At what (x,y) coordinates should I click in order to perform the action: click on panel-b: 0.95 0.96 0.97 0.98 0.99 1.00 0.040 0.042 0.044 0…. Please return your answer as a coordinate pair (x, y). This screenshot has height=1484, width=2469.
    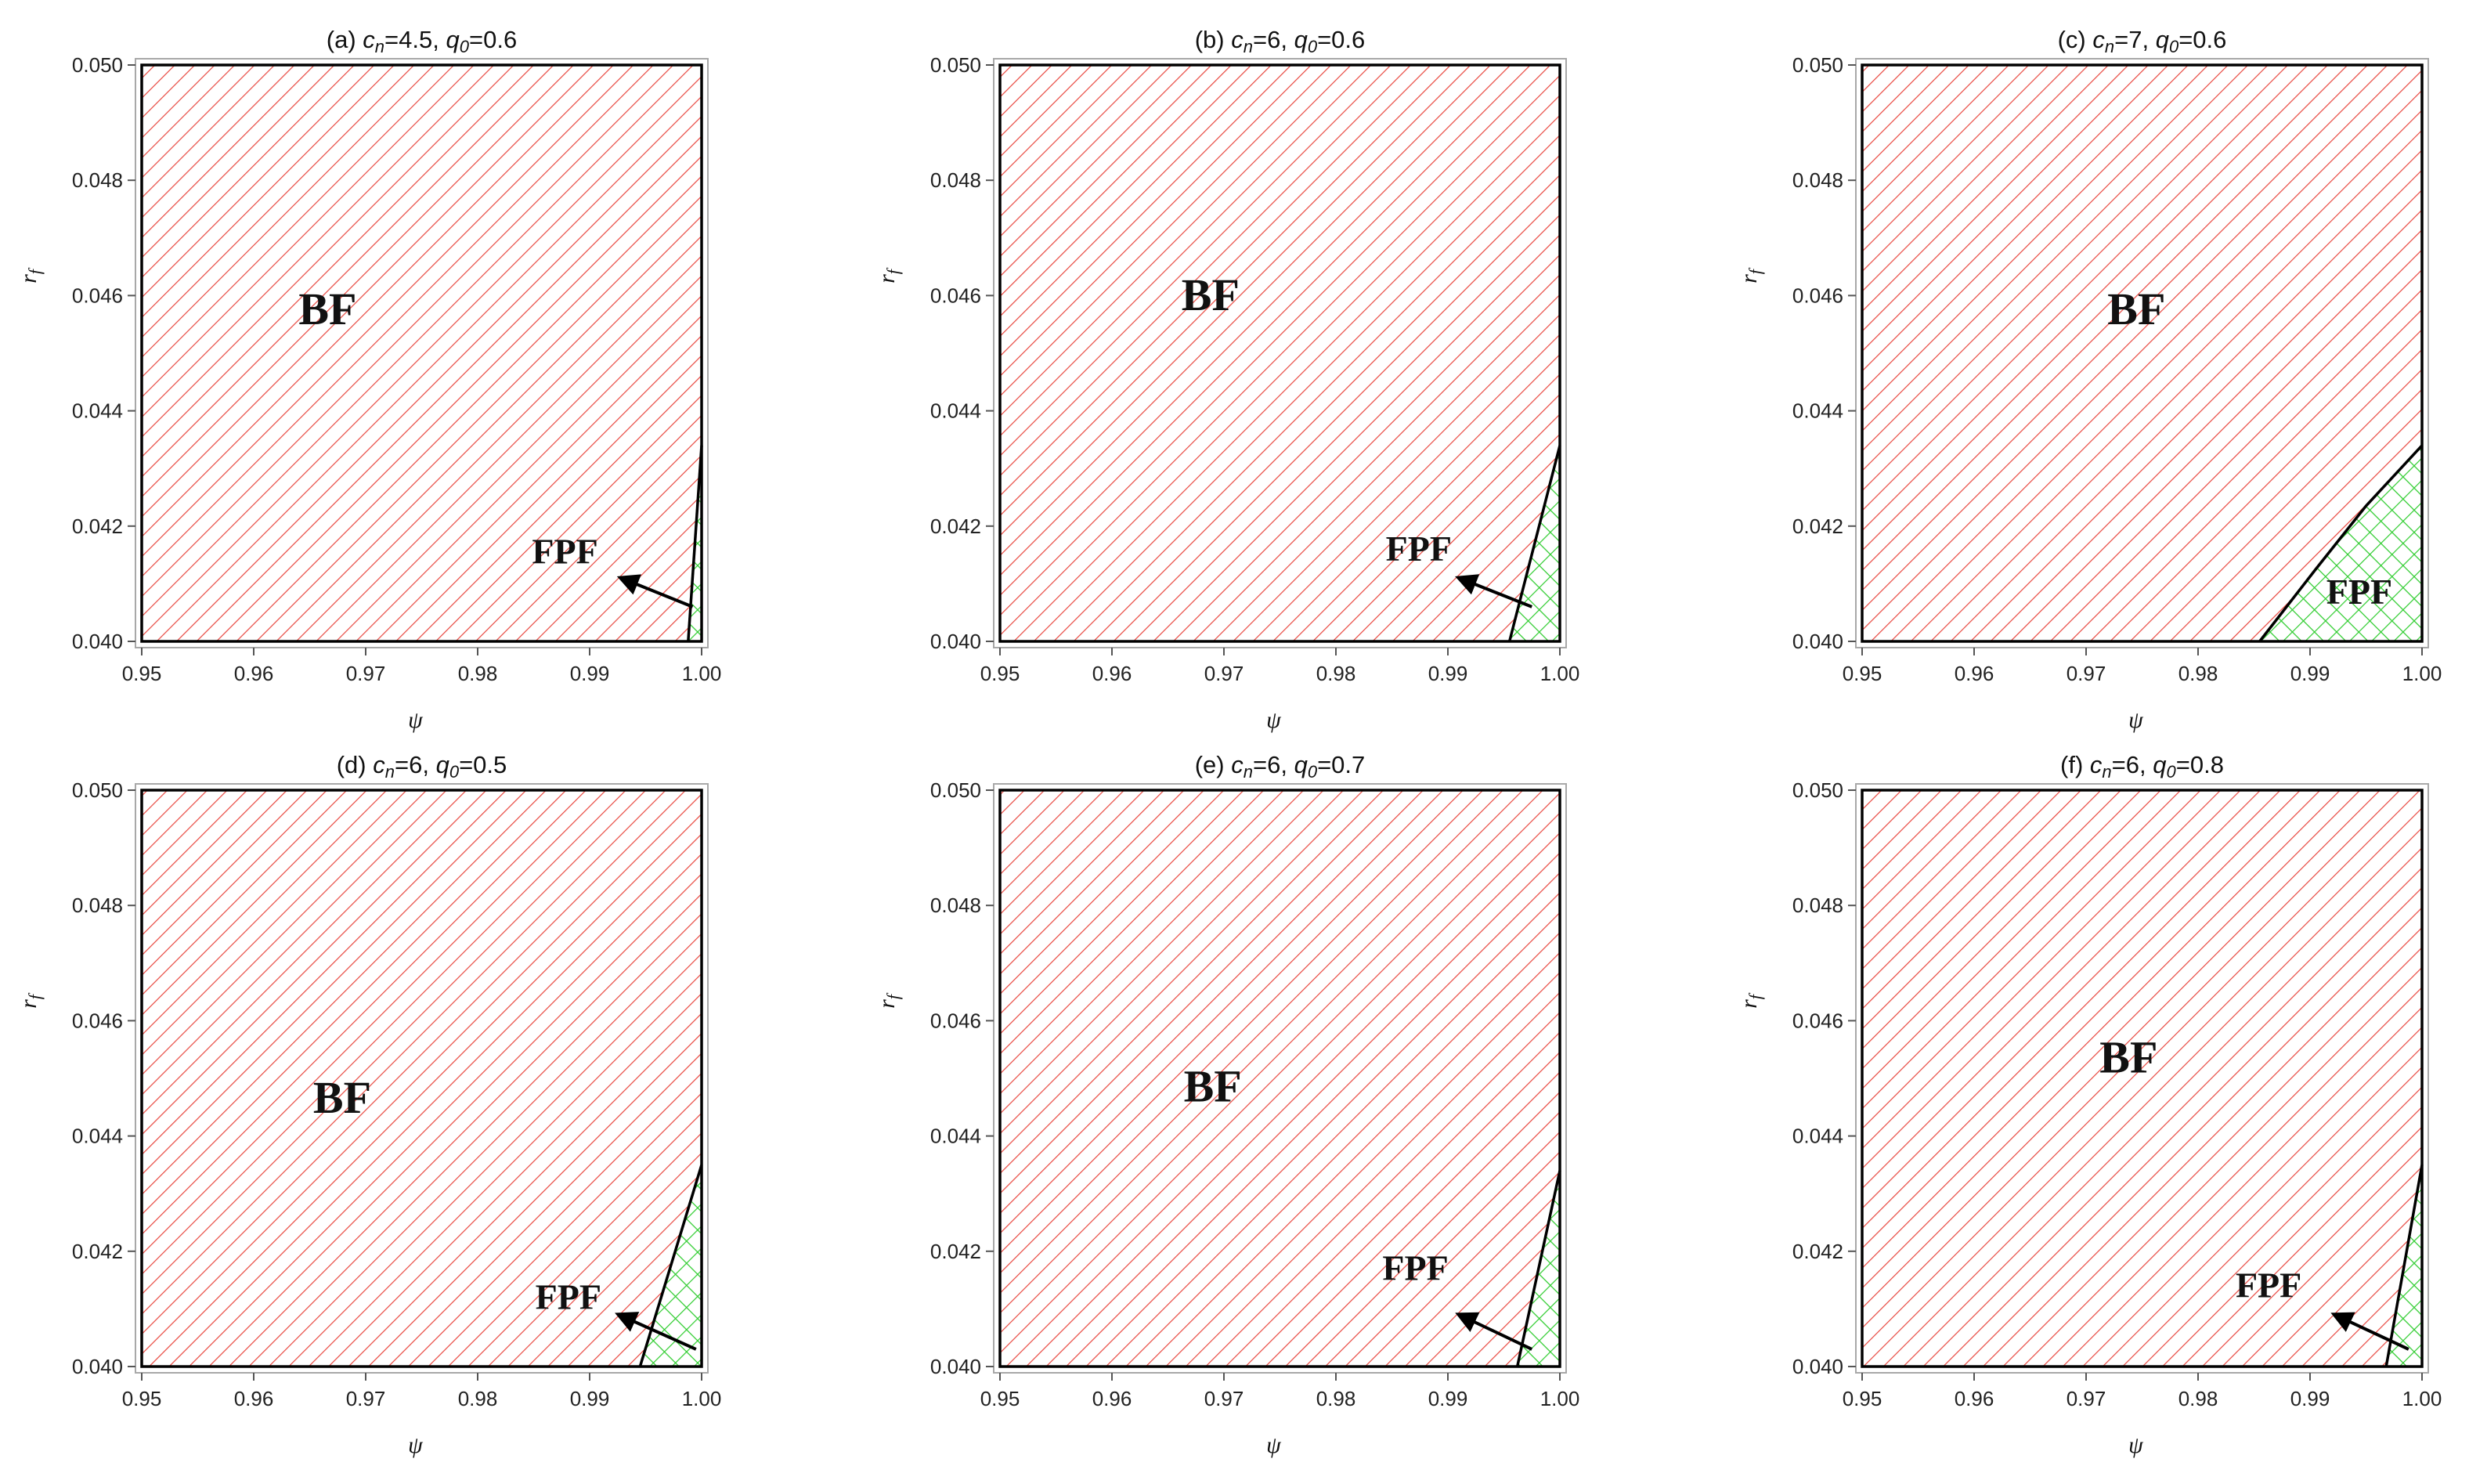
    Looking at the image, I should click on (1226, 379).